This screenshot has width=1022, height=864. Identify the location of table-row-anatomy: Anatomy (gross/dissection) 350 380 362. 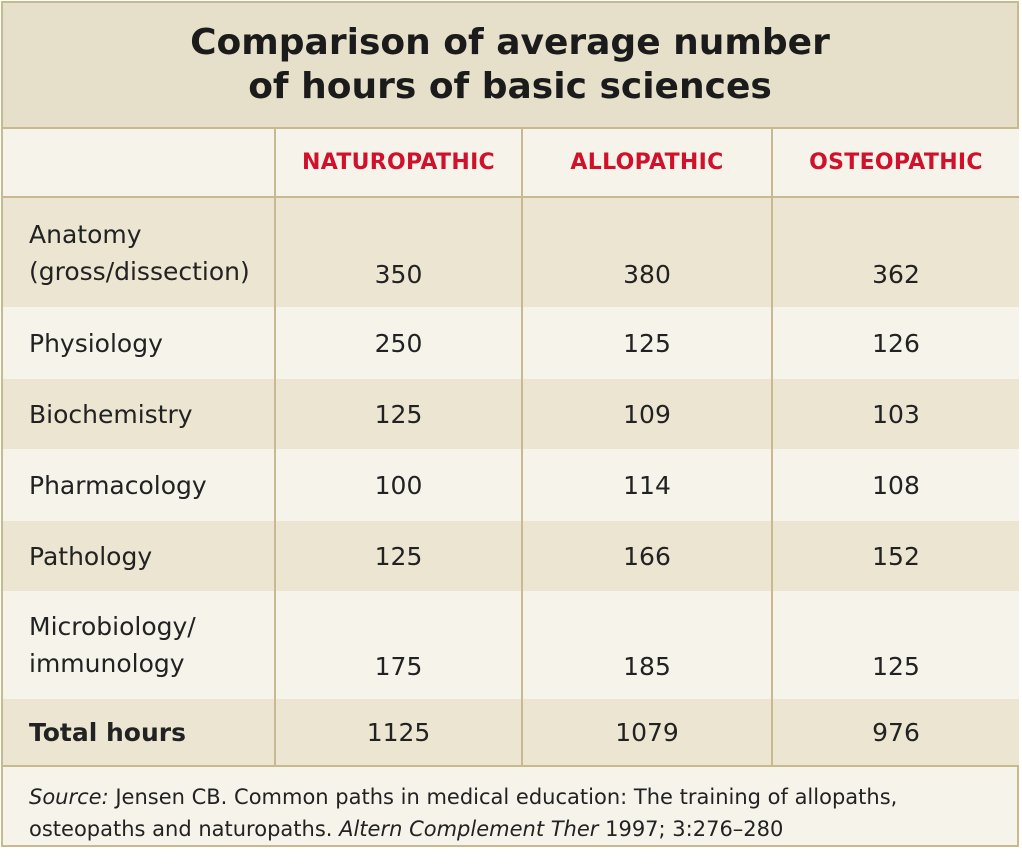
(511, 252).